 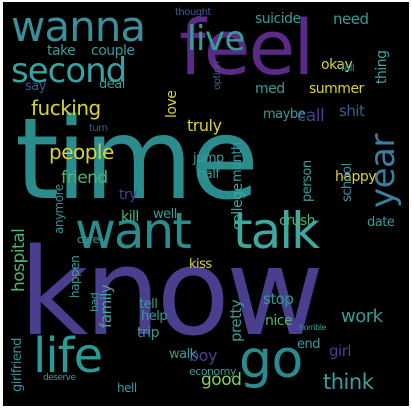 What do you see at coordinates (200, 264) in the screenshot?
I see `word-kiss: kiss` at bounding box center [200, 264].